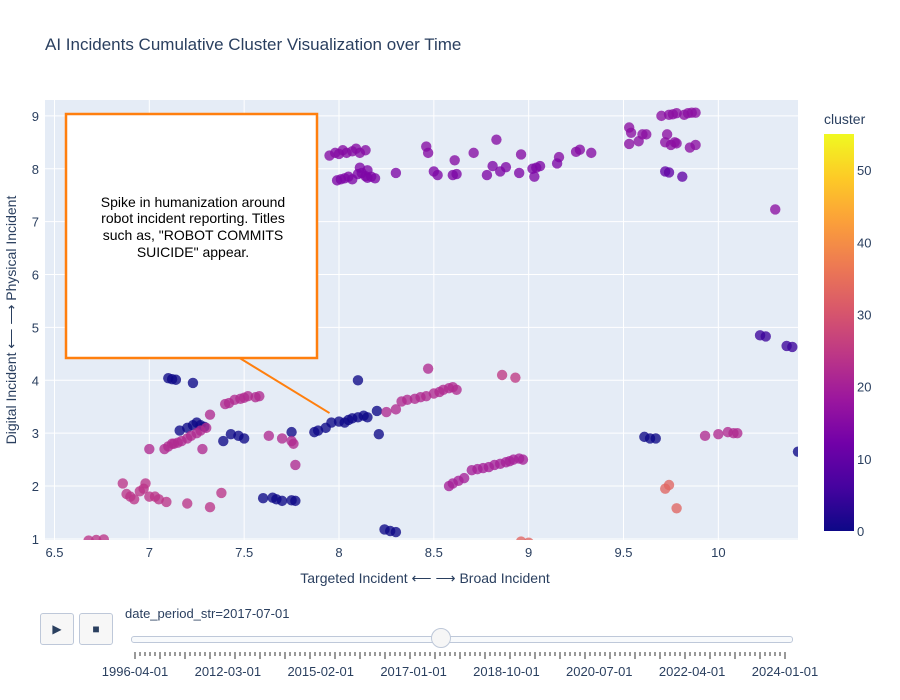 The image size is (900, 700). I want to click on play-button: ▶, so click(57, 629).